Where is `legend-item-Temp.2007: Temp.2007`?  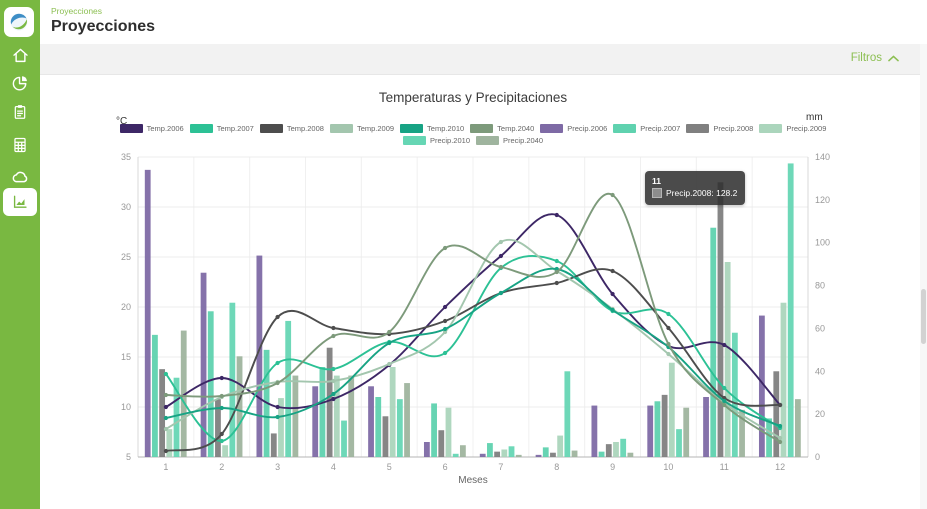
legend-item-Temp.2007: Temp.2007 is located at coordinates (221, 128).